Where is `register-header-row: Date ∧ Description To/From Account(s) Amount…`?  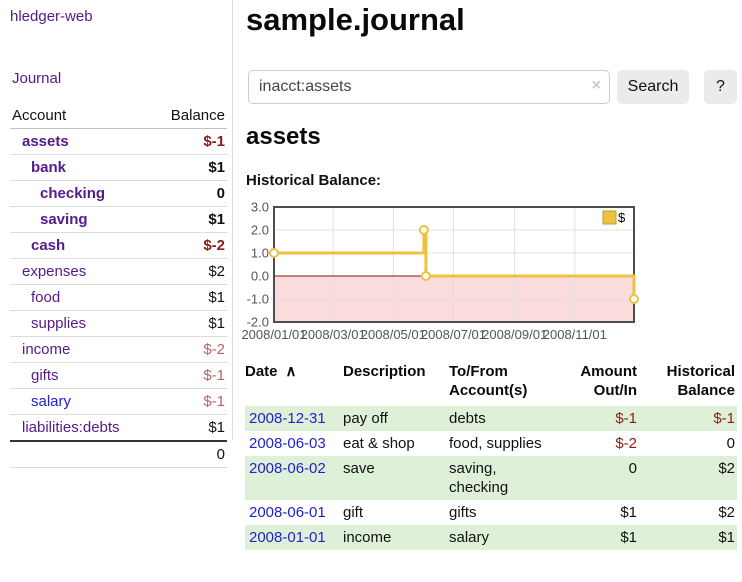
register-header-row: Date ∧ Description To/From Account(s) Amount… is located at coordinates (491, 384).